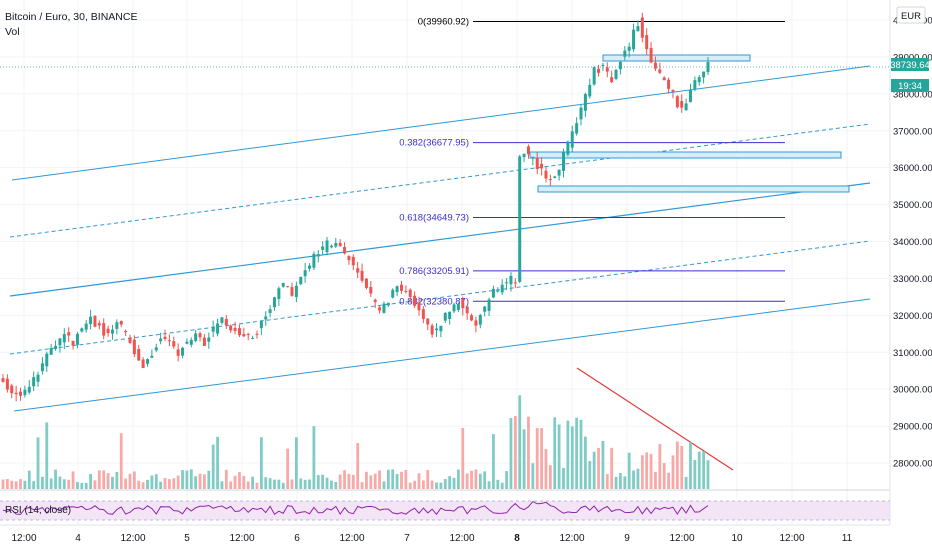 The width and height of the screenshot is (932, 550). Describe the element at coordinates (71, 17) in the screenshot. I see `symbol-title: Bitcoin / Euro, 30, BINANCE` at that location.